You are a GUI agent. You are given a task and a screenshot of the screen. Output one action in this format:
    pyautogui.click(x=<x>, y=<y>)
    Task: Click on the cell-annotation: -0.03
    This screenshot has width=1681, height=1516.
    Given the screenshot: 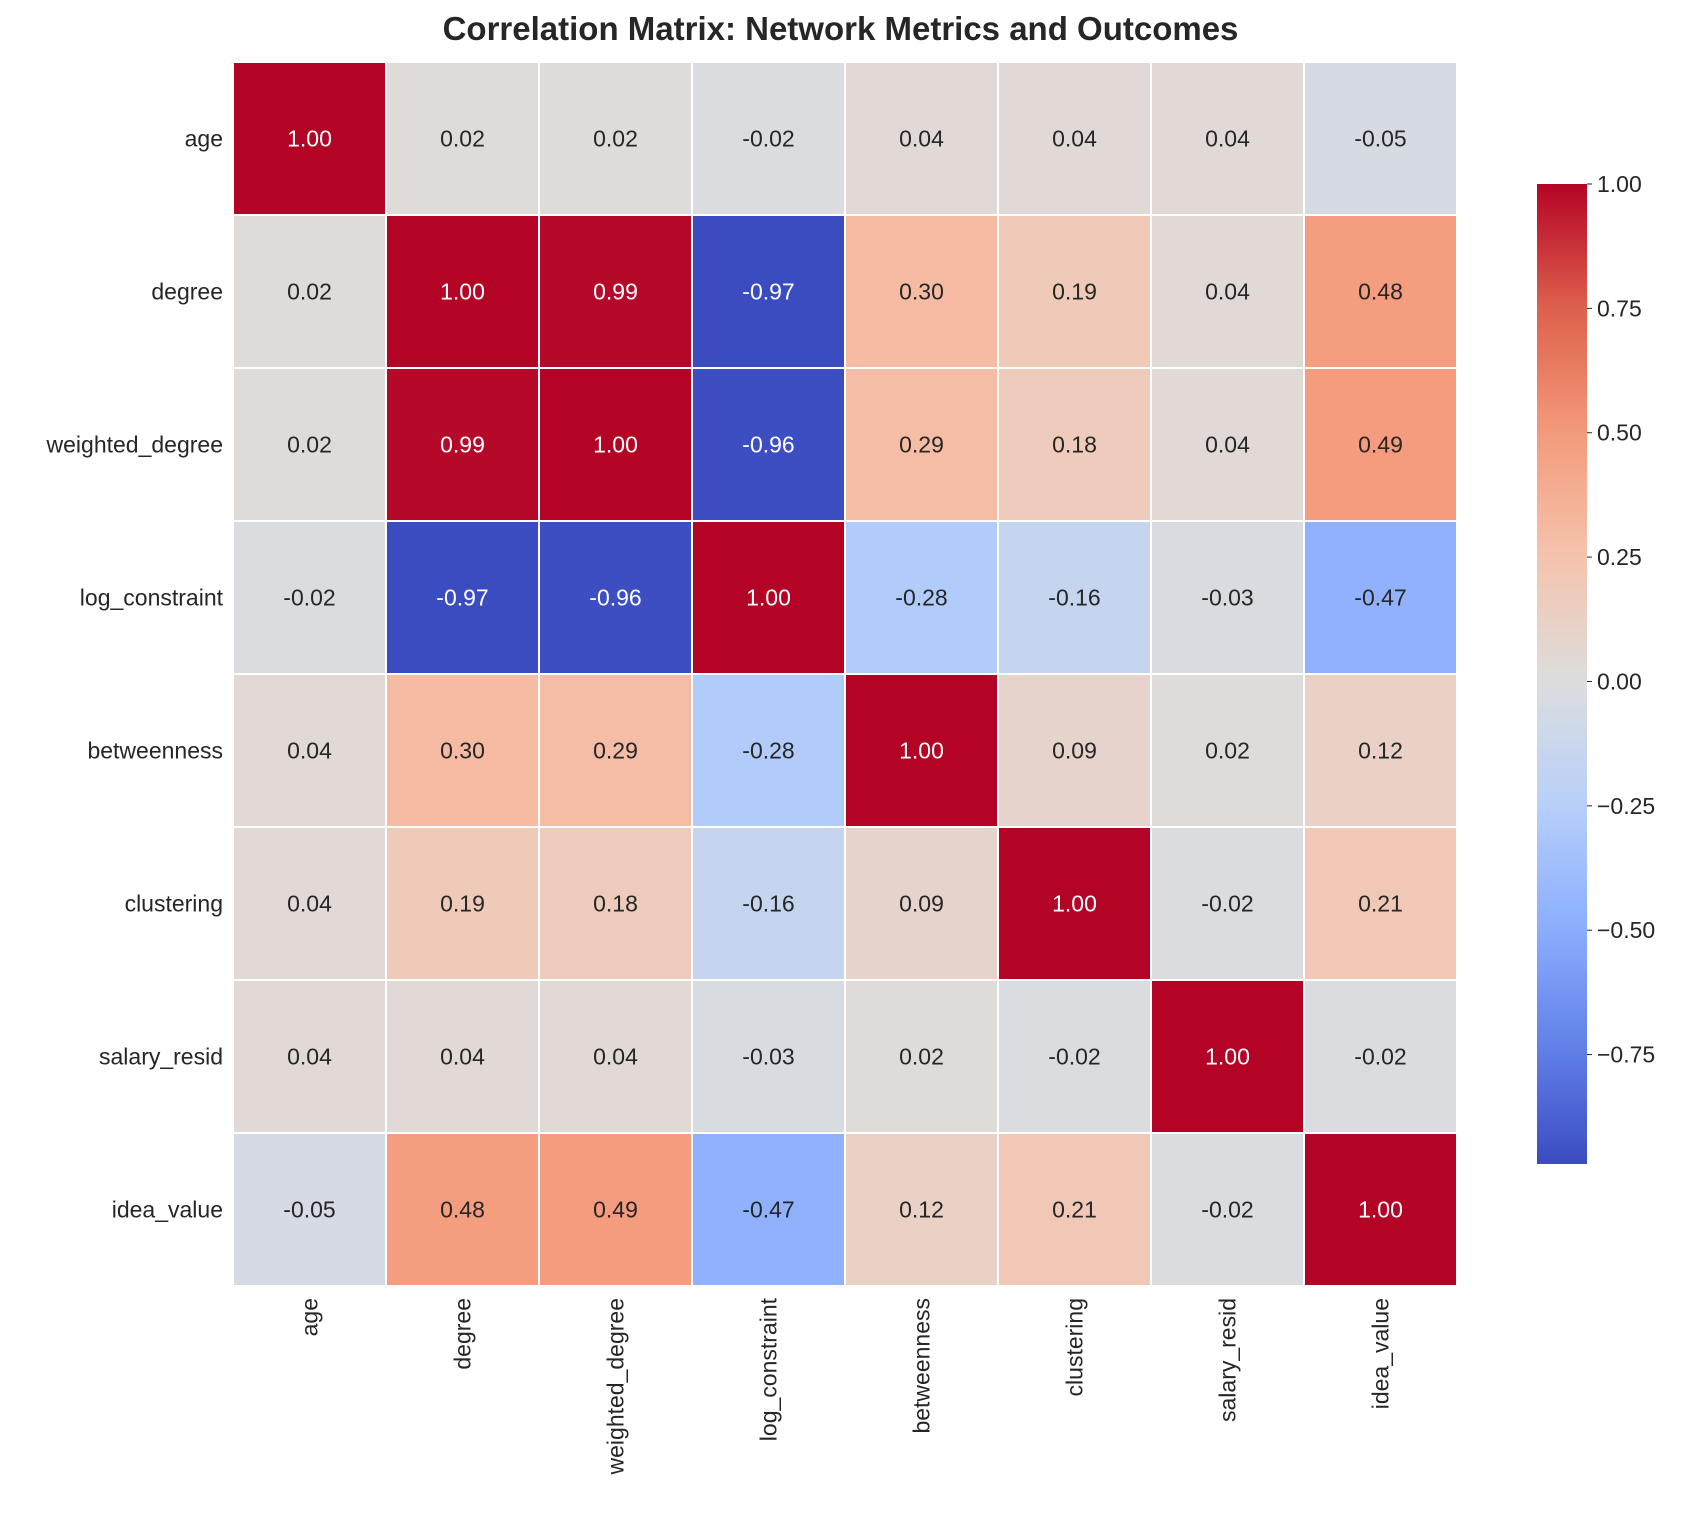 What is the action you would take?
    pyautogui.click(x=1227, y=598)
    